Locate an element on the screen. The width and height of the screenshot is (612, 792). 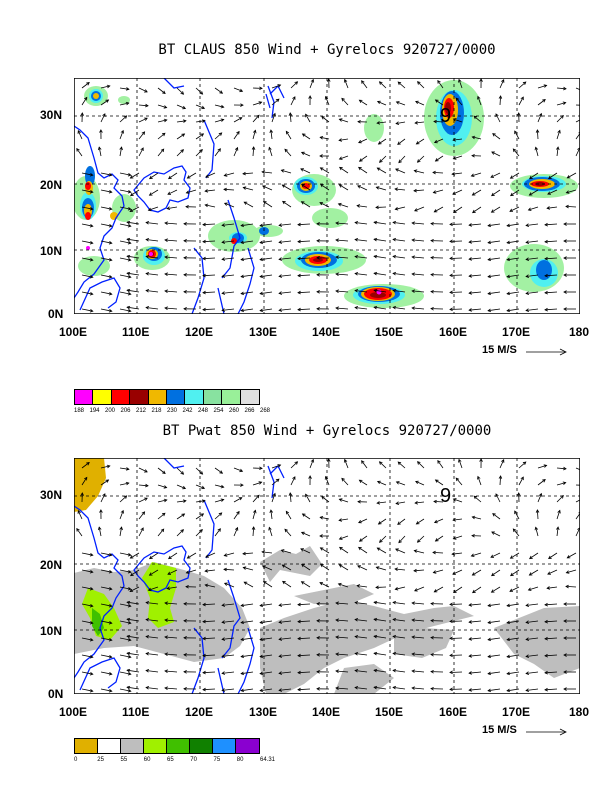
colorbar-label: 75 is located at coordinates (217, 760).